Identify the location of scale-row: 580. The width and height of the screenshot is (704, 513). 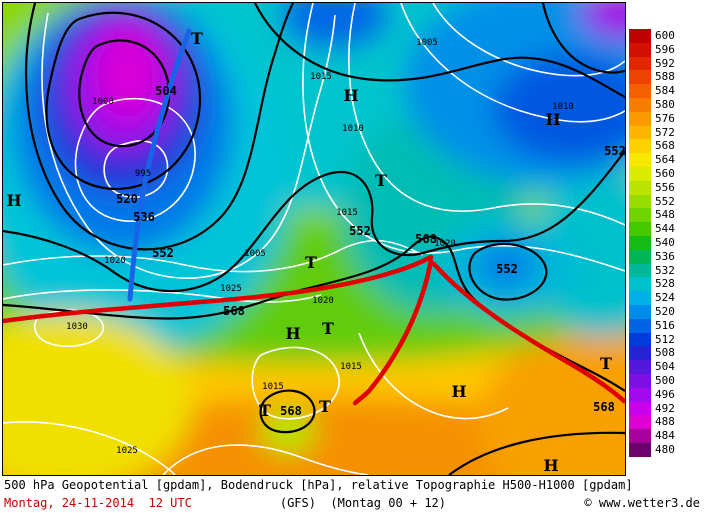
(652, 104).